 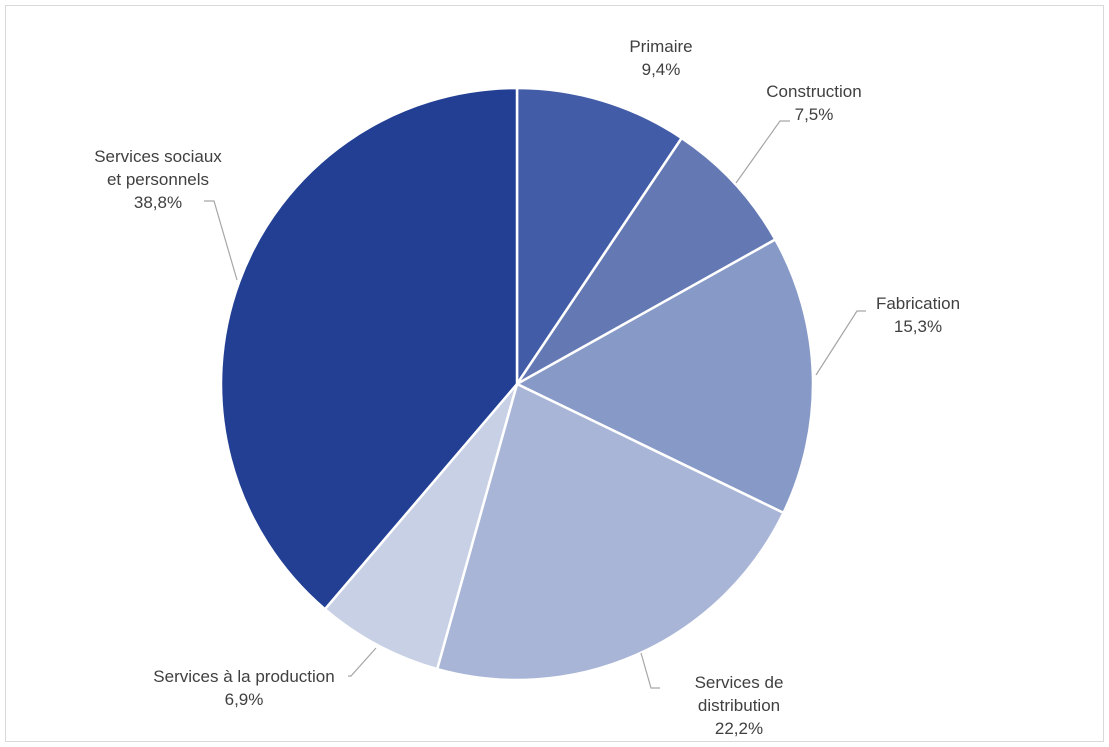 I want to click on slice-label: Fabrication 15,3%, so click(x=918, y=315).